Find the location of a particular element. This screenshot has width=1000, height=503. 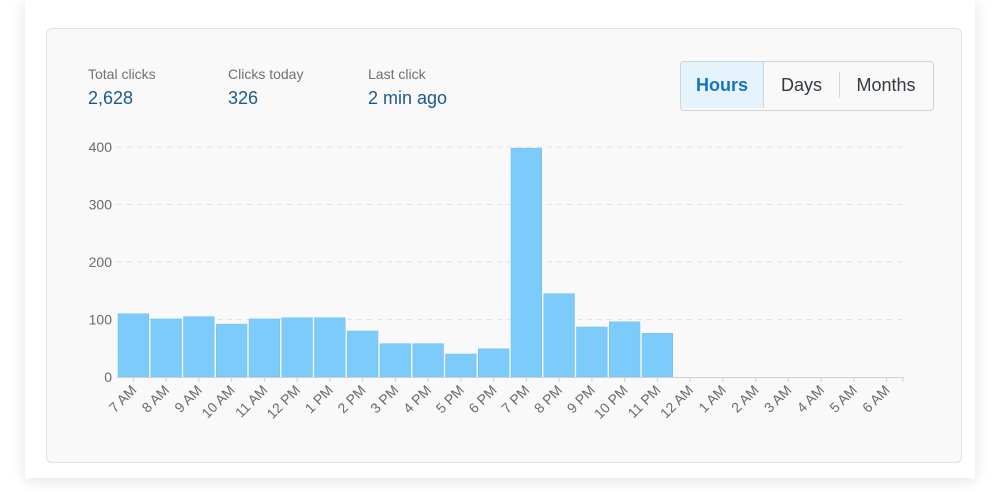

bar-3-pm is located at coordinates (395, 360).